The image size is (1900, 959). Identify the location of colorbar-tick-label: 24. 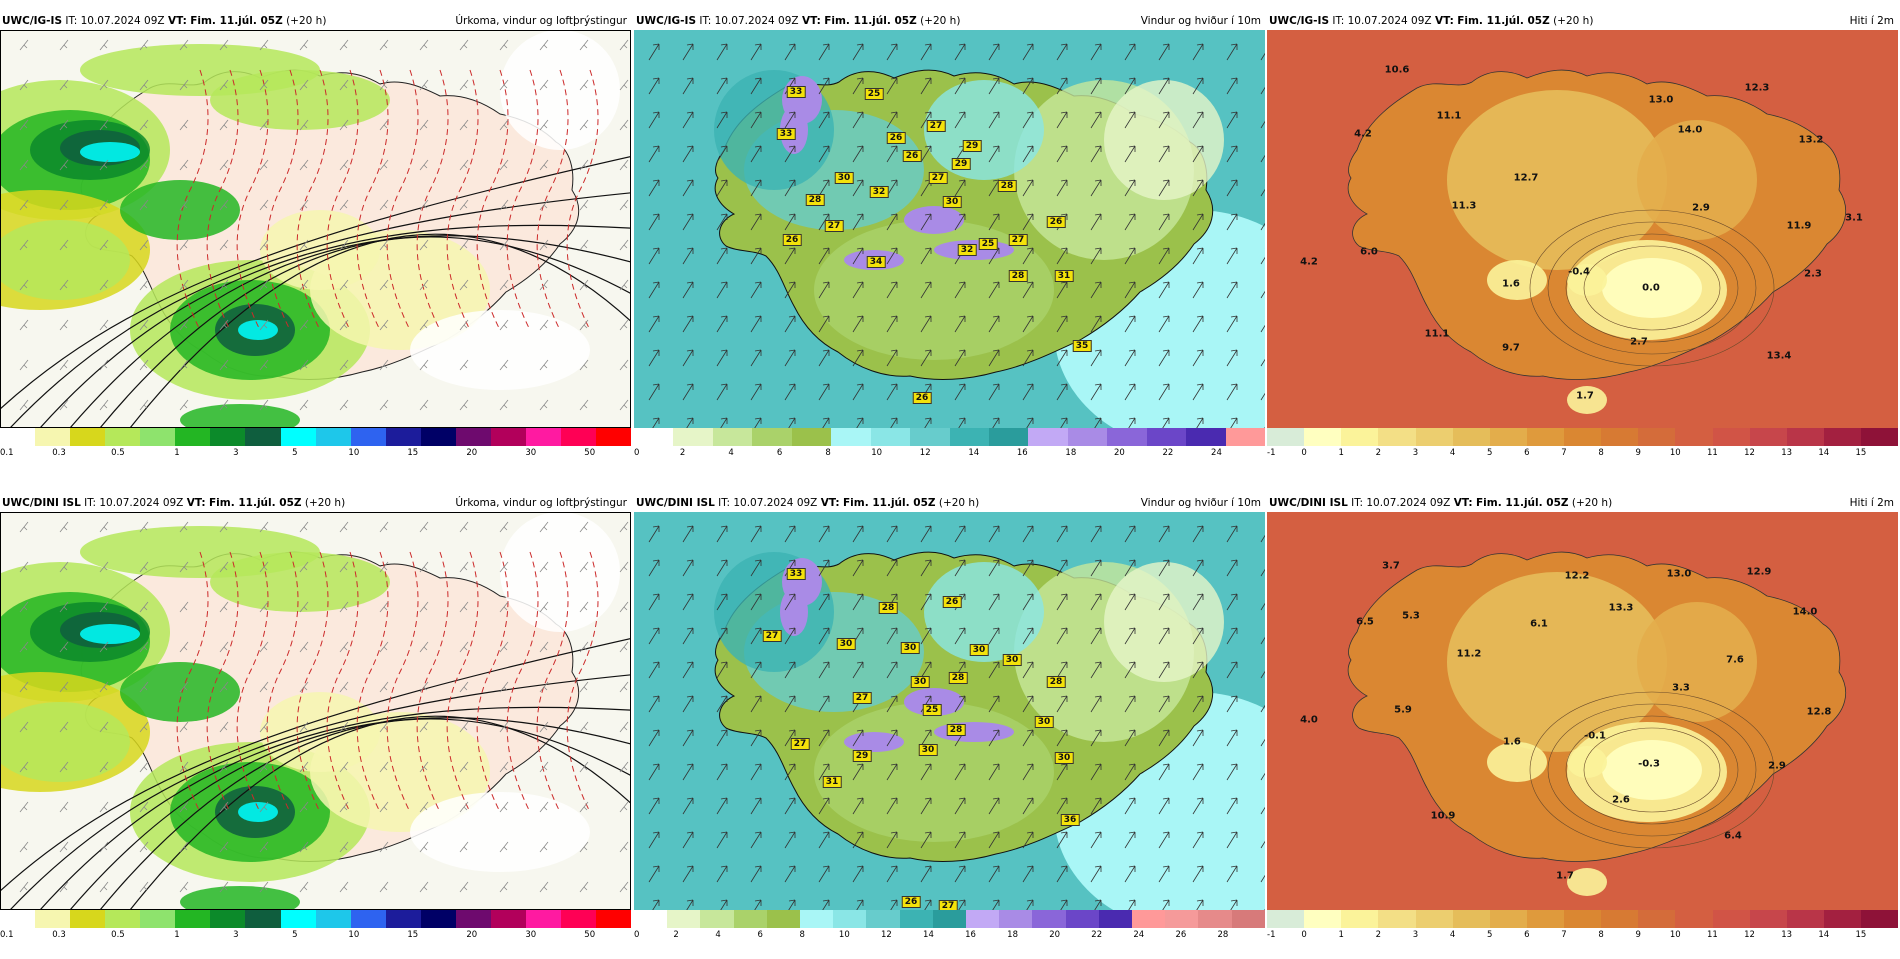
(1139, 935).